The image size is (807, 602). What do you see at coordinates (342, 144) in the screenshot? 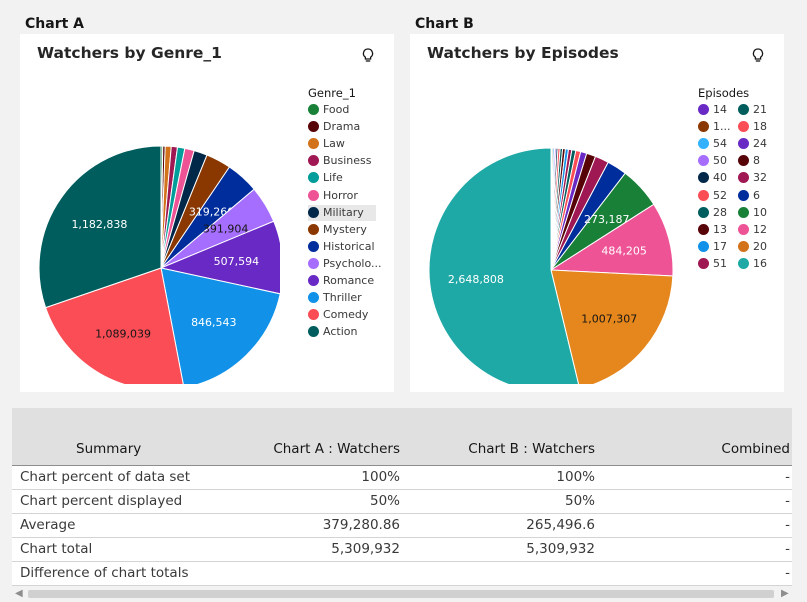
I see `legend-item-law: Law` at bounding box center [342, 144].